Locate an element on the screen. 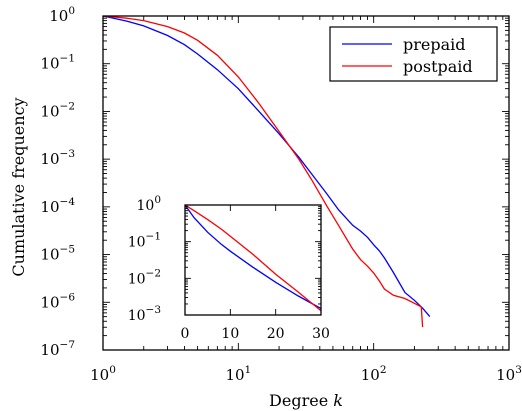 This screenshot has height=411, width=522. y-tick-label: 10⁻³ is located at coordinates (57, 158).